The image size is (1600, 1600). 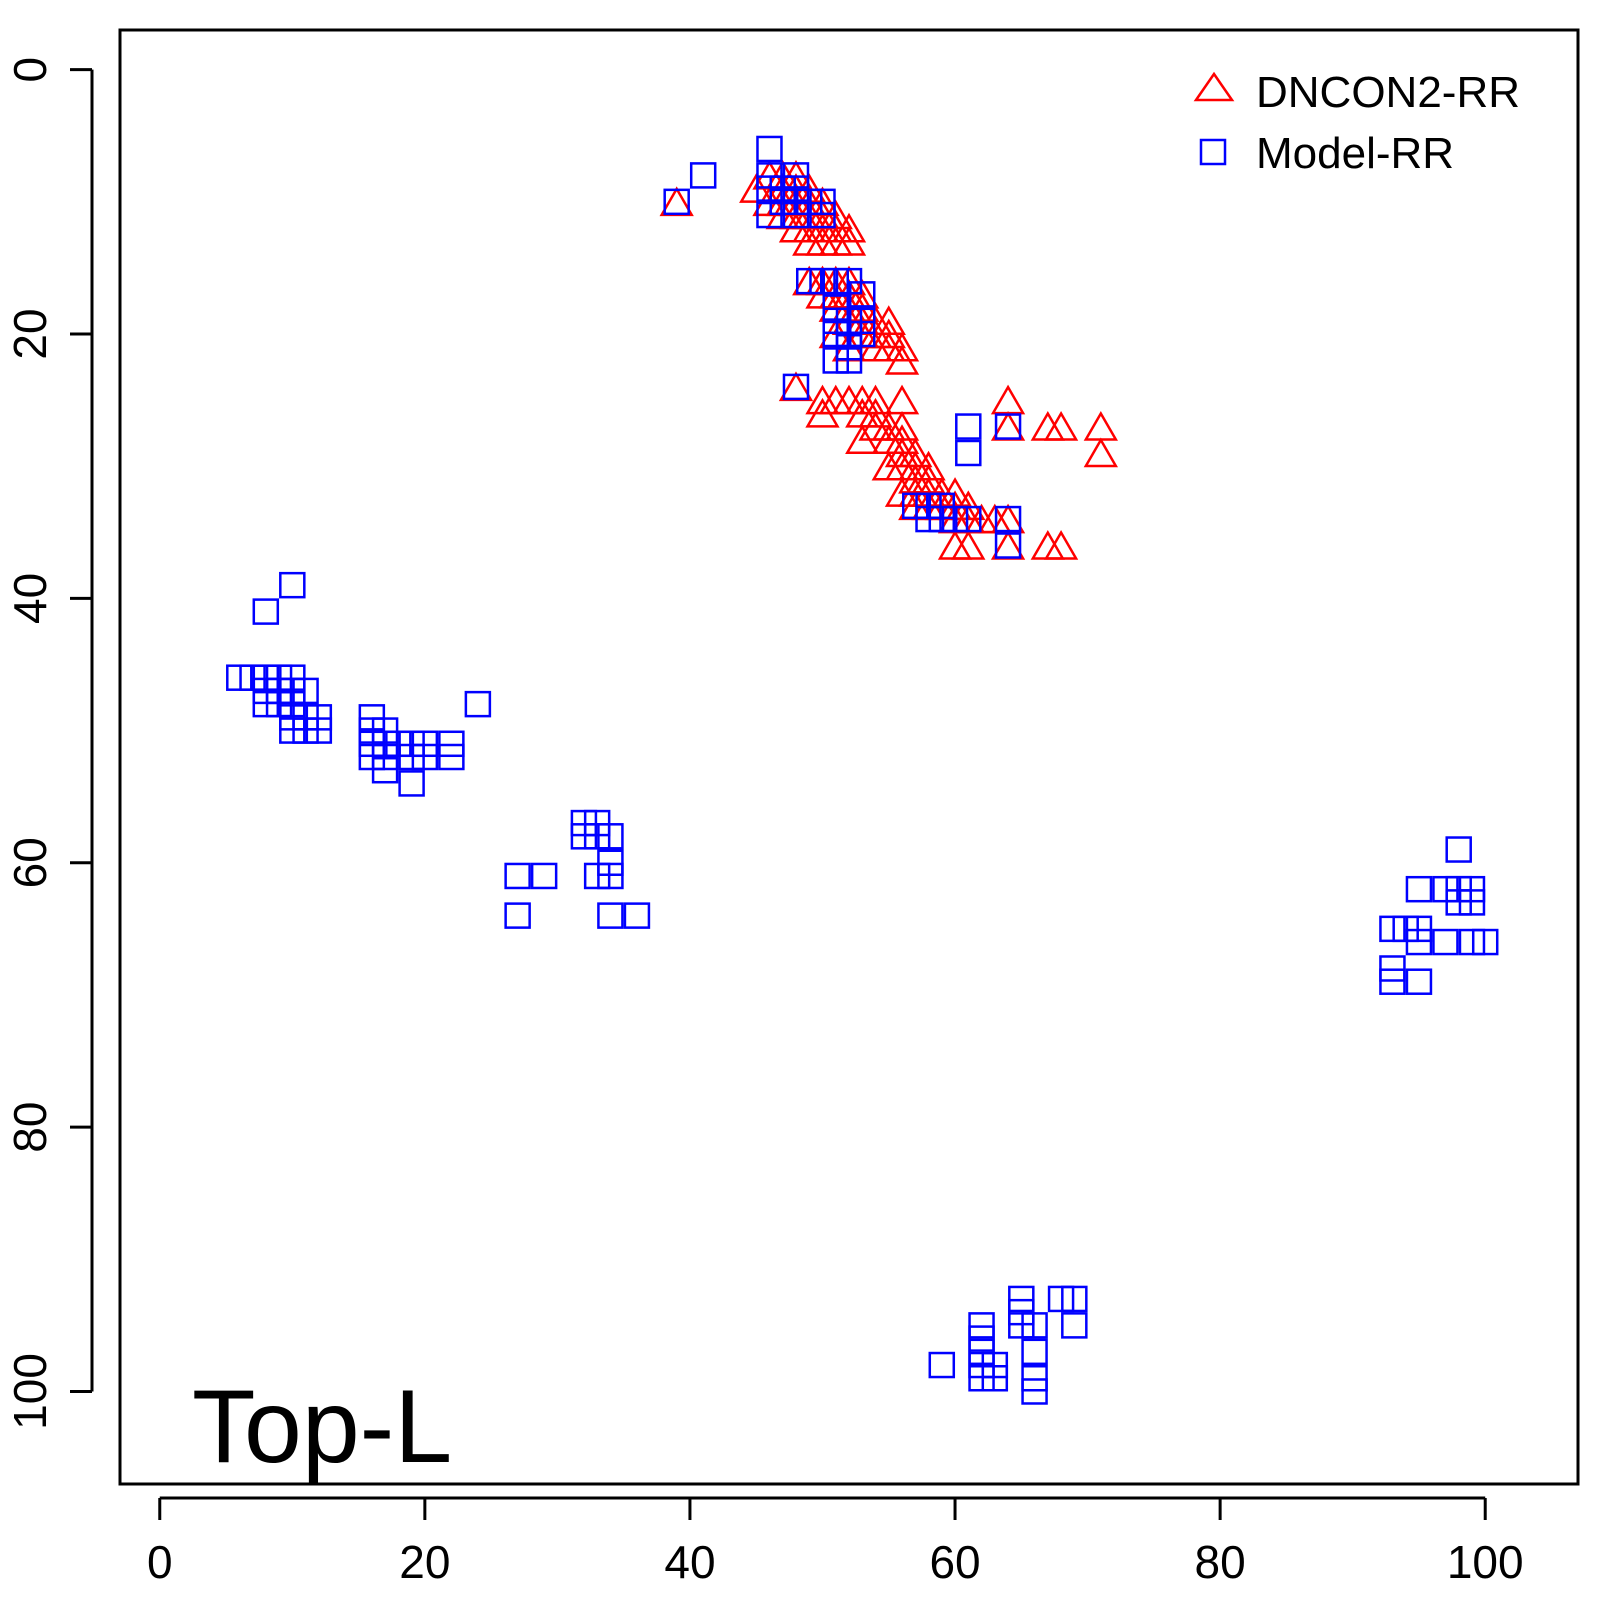 I want to click on x-tick-label: 60, so click(x=954, y=1562).